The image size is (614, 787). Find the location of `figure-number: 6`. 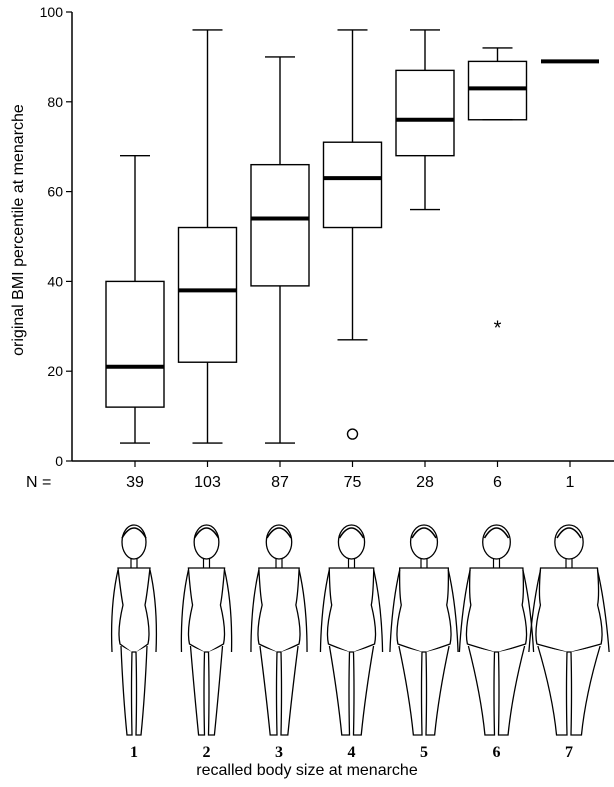

figure-number: 6 is located at coordinates (497, 752).